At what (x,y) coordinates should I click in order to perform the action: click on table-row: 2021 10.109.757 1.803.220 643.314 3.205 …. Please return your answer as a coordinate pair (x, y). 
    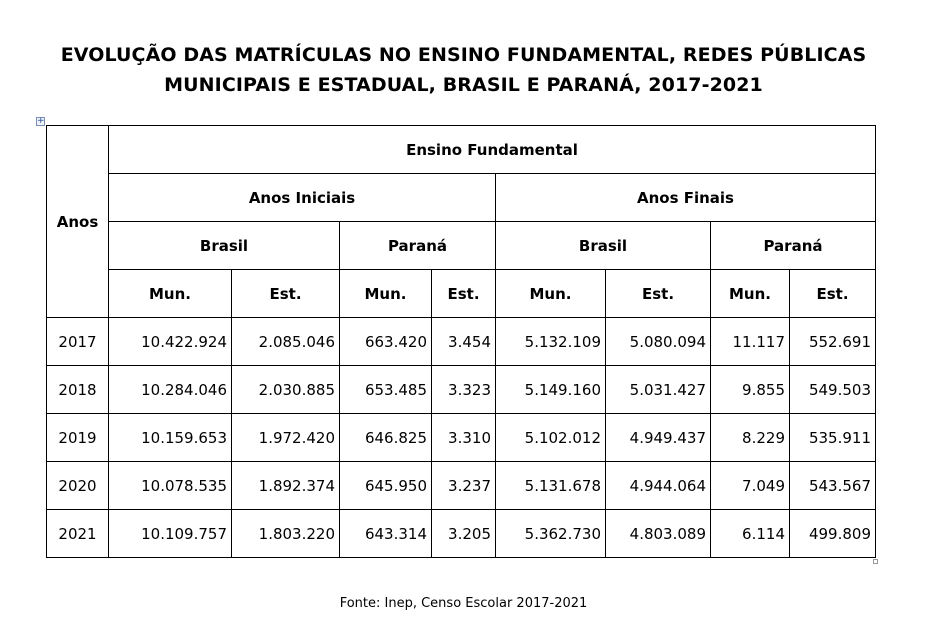
    Looking at the image, I should click on (461, 533).